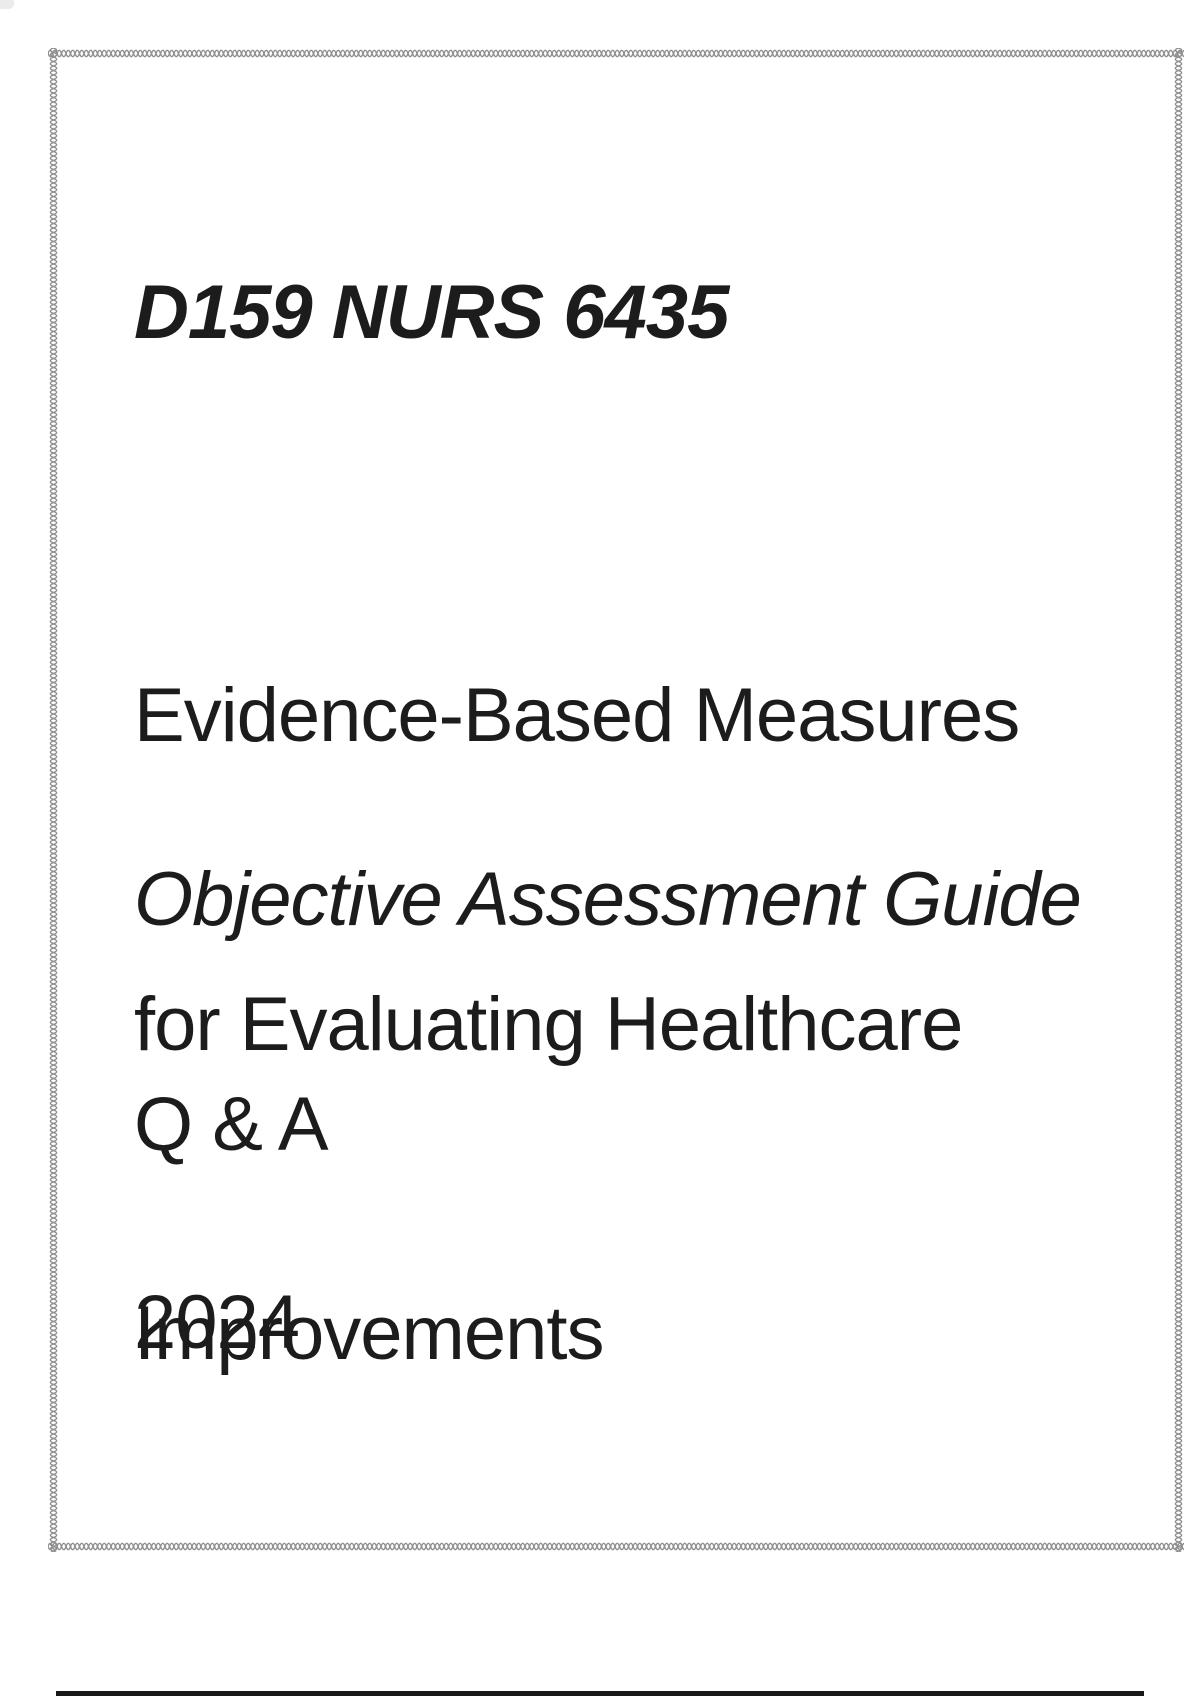  I want to click on course-code: D159 NURS 6435, so click(431, 312).